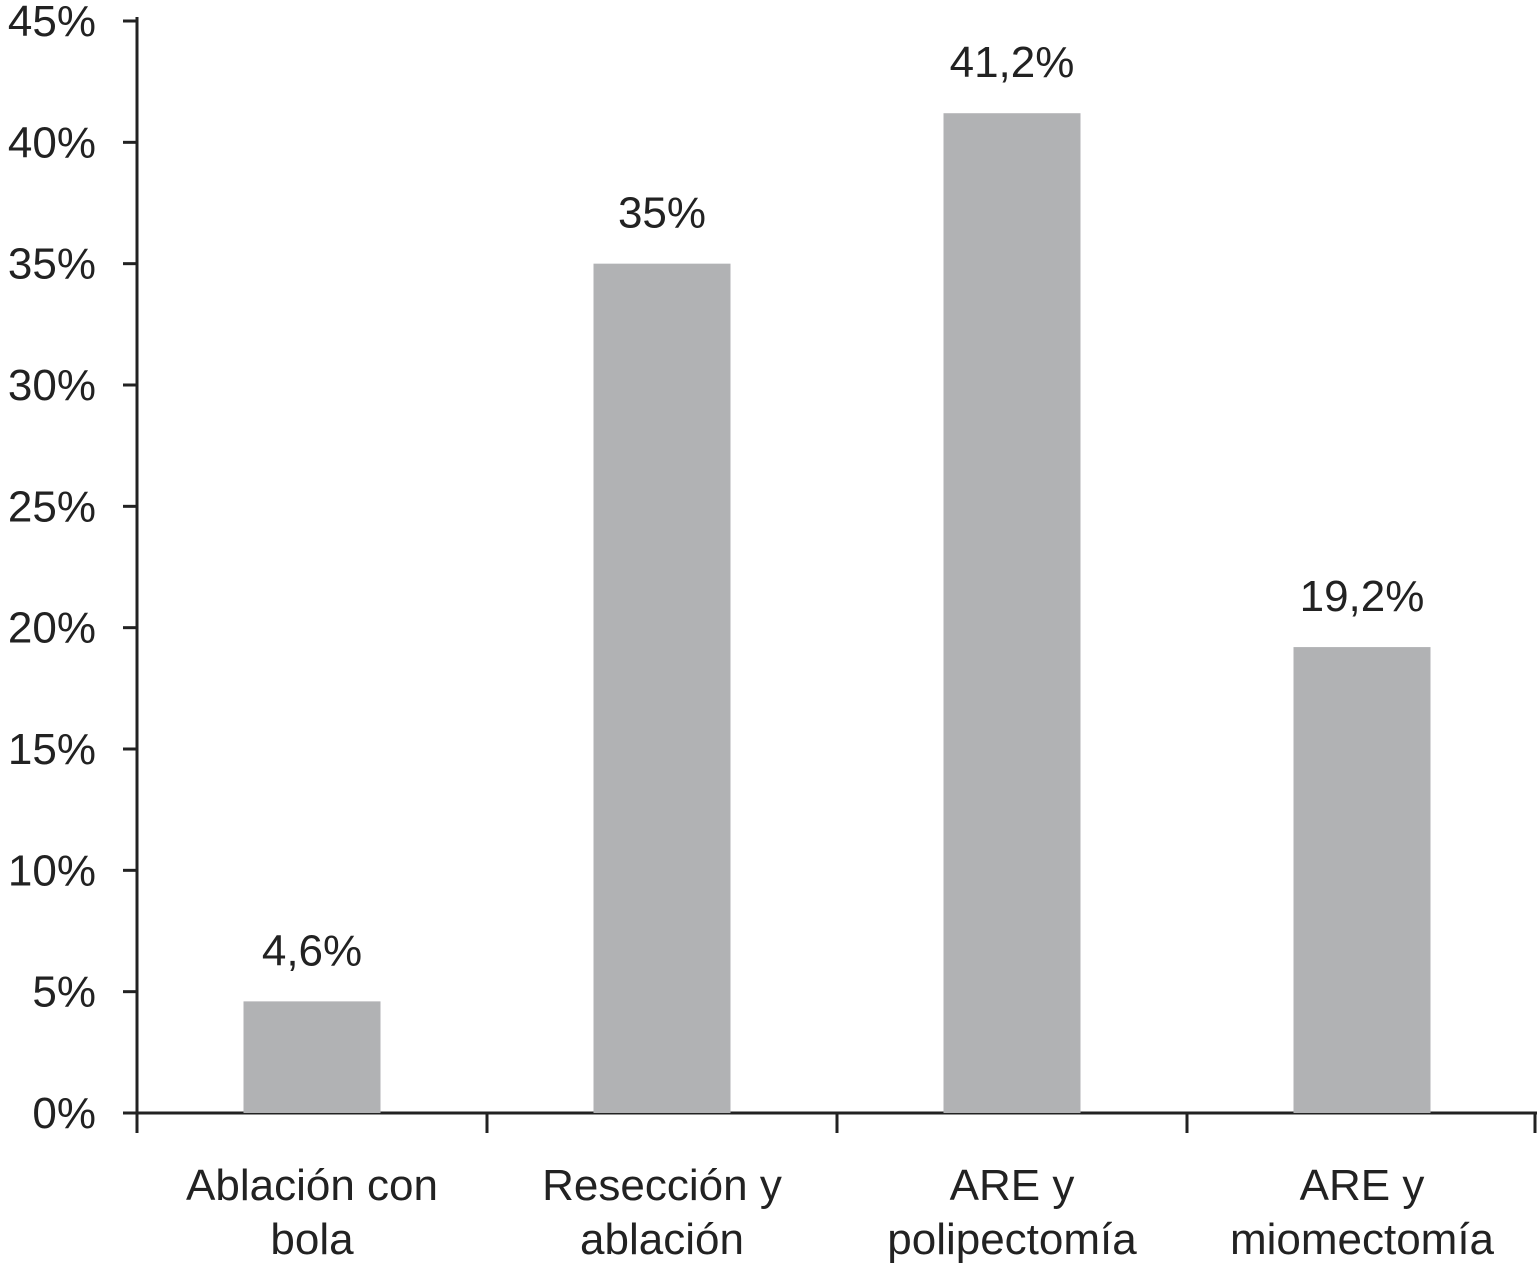  What do you see at coordinates (52, 628) in the screenshot?
I see `y-tick-label: 20%` at bounding box center [52, 628].